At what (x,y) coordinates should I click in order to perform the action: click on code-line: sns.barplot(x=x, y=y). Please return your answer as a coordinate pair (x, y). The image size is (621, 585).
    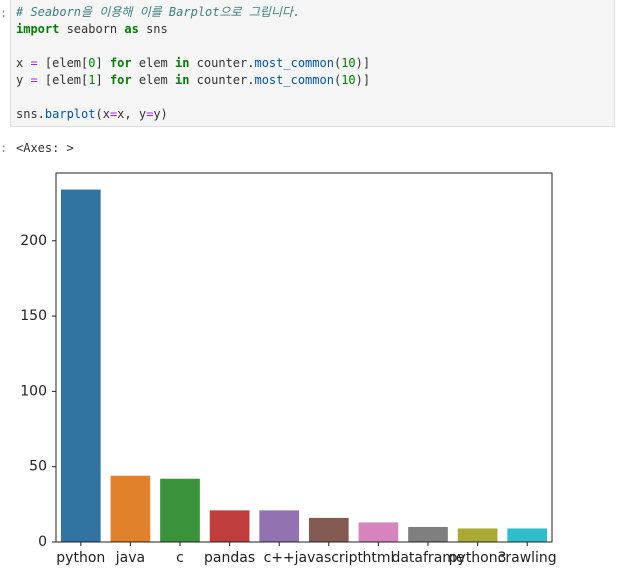
    Looking at the image, I should click on (315, 114).